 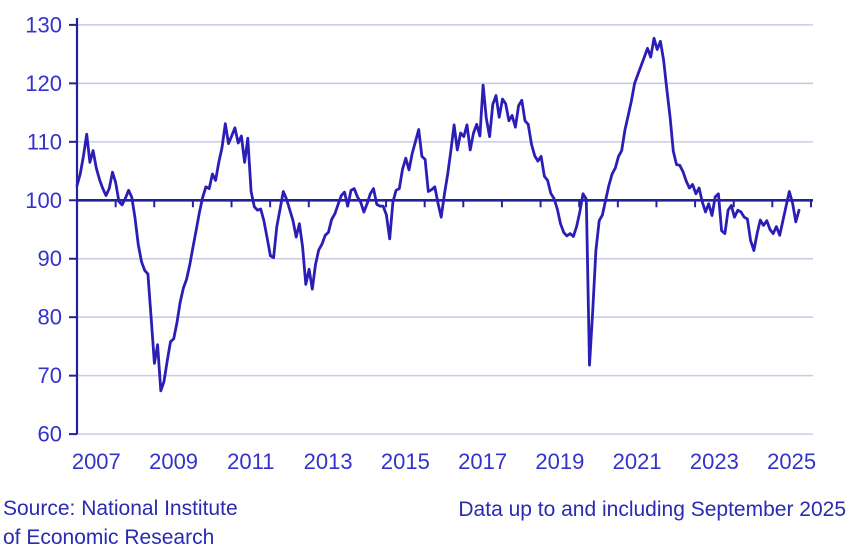 What do you see at coordinates (250, 461) in the screenshot?
I see `x-tick-label-2011: 2011` at bounding box center [250, 461].